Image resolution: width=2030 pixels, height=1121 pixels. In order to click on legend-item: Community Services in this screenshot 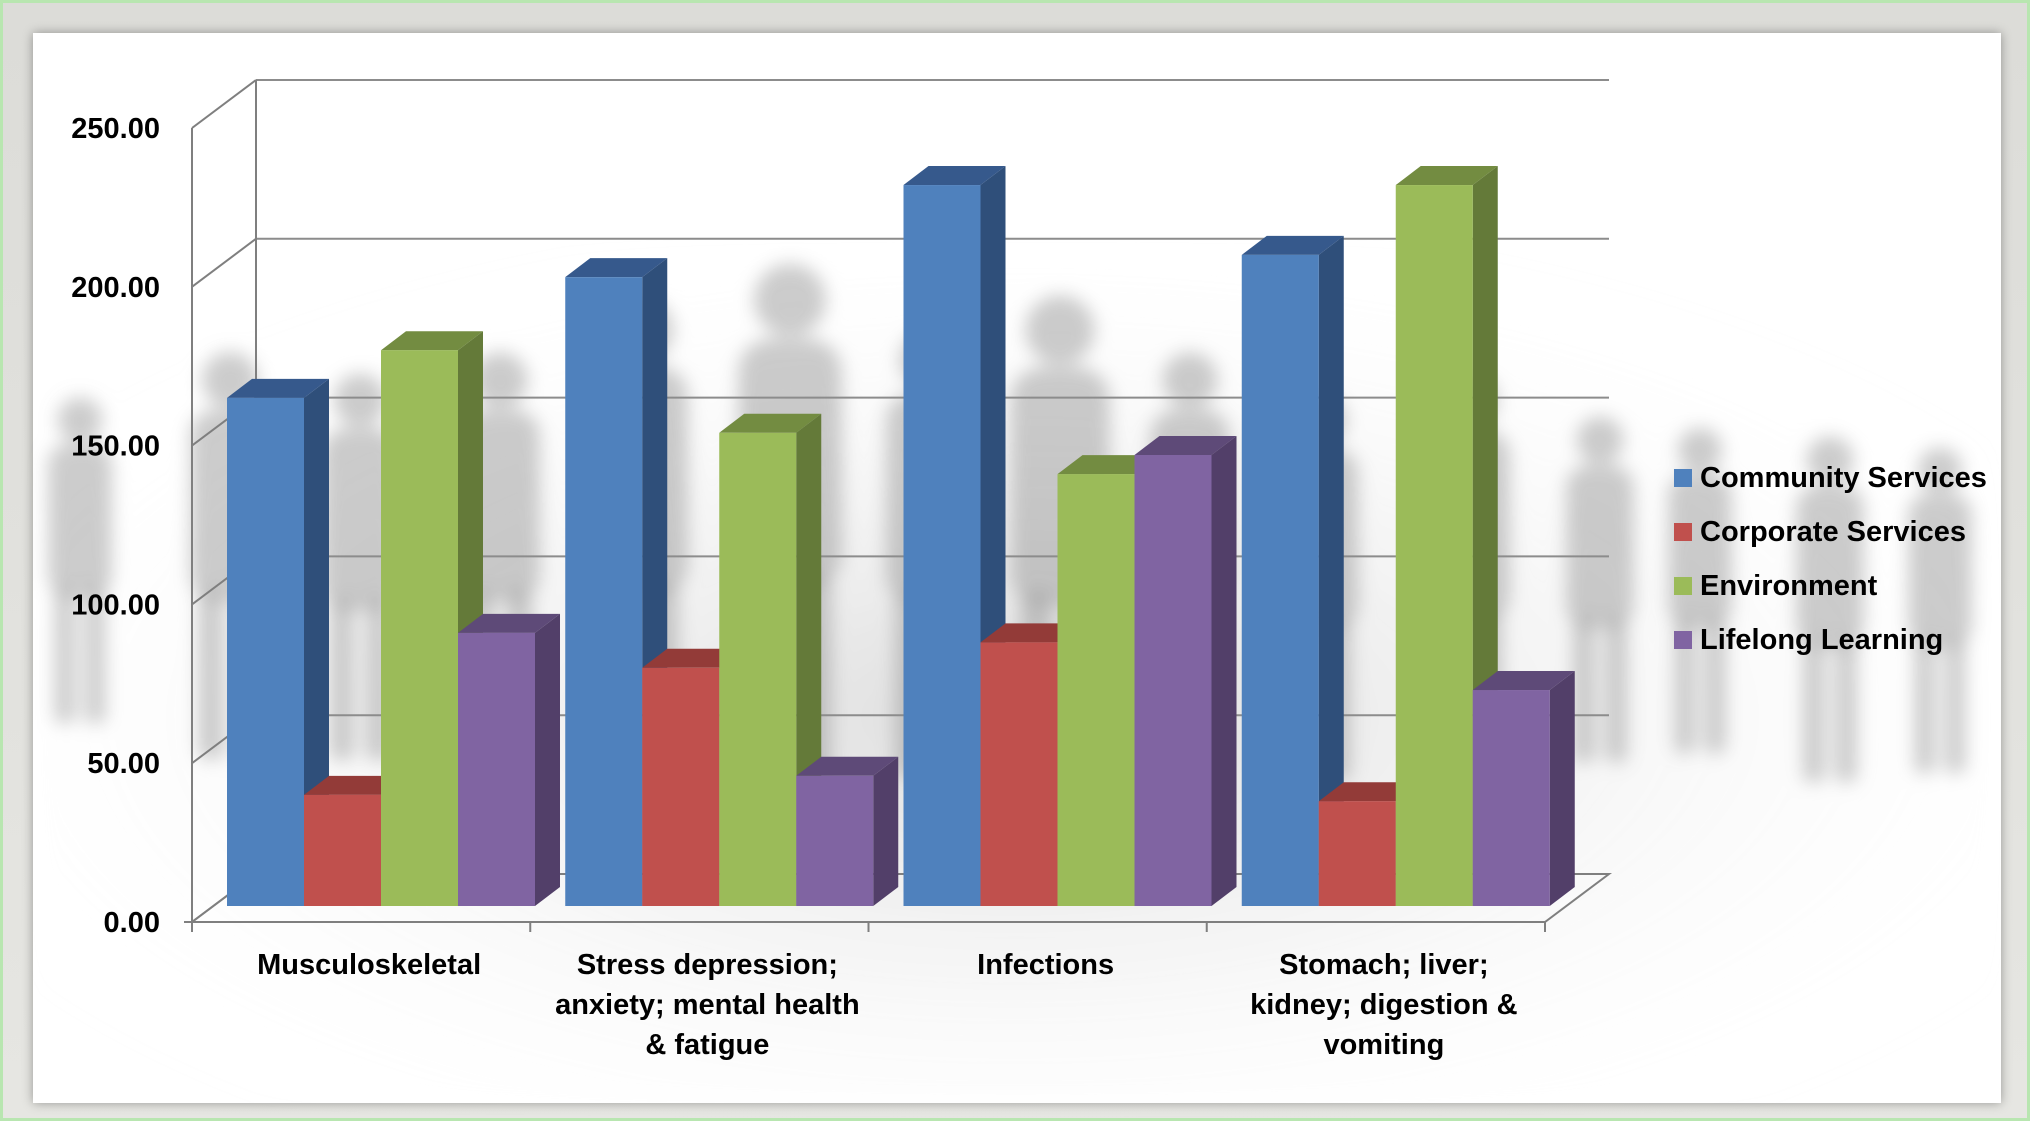, I will do `click(1830, 478)`.